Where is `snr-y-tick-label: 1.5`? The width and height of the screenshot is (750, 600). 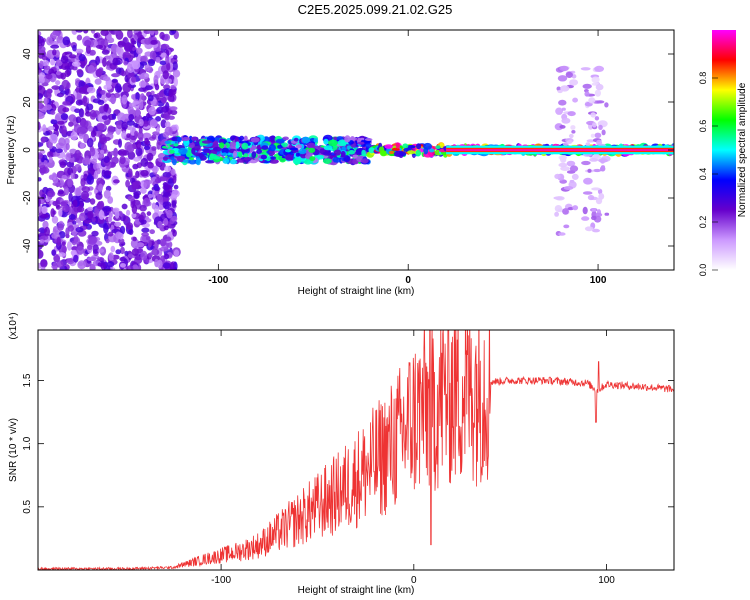 snr-y-tick-label: 1.5 is located at coordinates (27, 380).